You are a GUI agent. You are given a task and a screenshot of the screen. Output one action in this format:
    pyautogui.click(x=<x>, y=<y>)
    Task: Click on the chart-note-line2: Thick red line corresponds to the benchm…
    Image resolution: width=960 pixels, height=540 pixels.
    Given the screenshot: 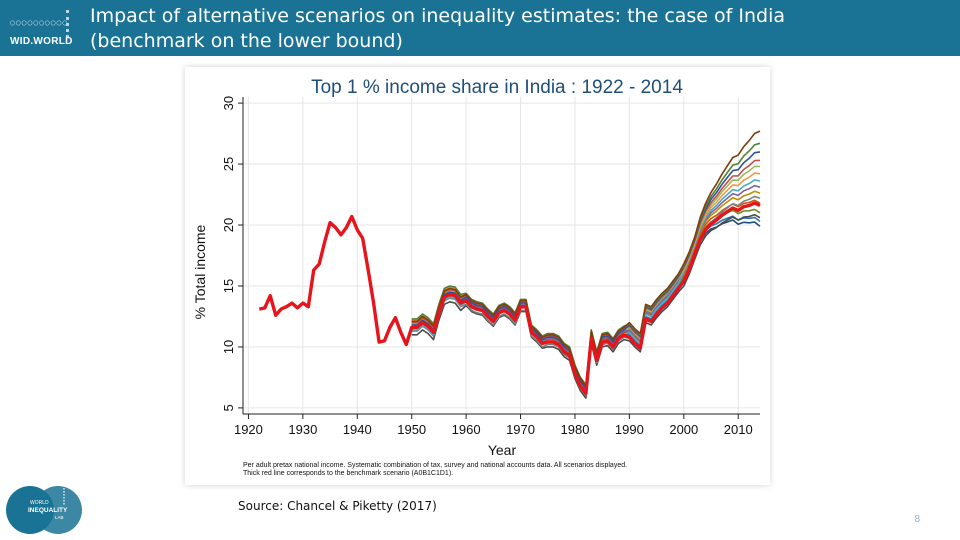 What is the action you would take?
    pyautogui.click(x=348, y=473)
    